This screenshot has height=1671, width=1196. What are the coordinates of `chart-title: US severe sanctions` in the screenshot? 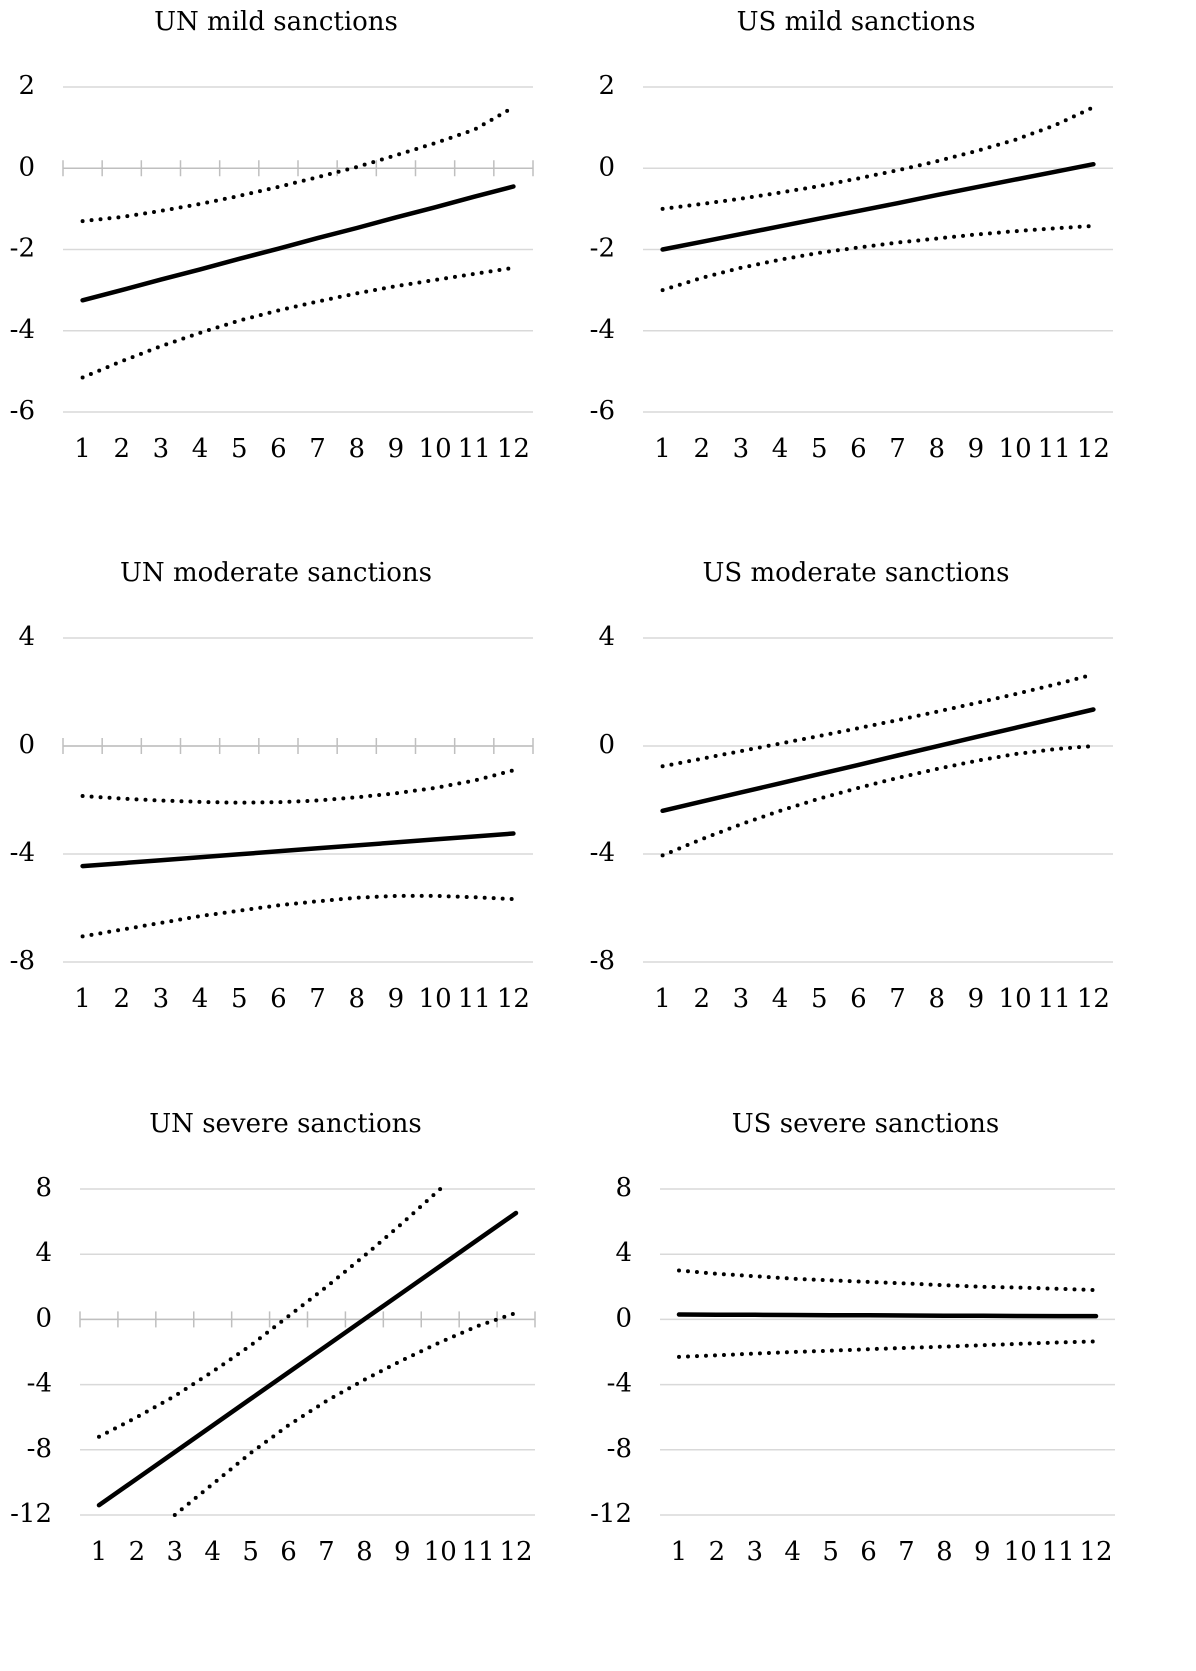 It's located at (866, 1124).